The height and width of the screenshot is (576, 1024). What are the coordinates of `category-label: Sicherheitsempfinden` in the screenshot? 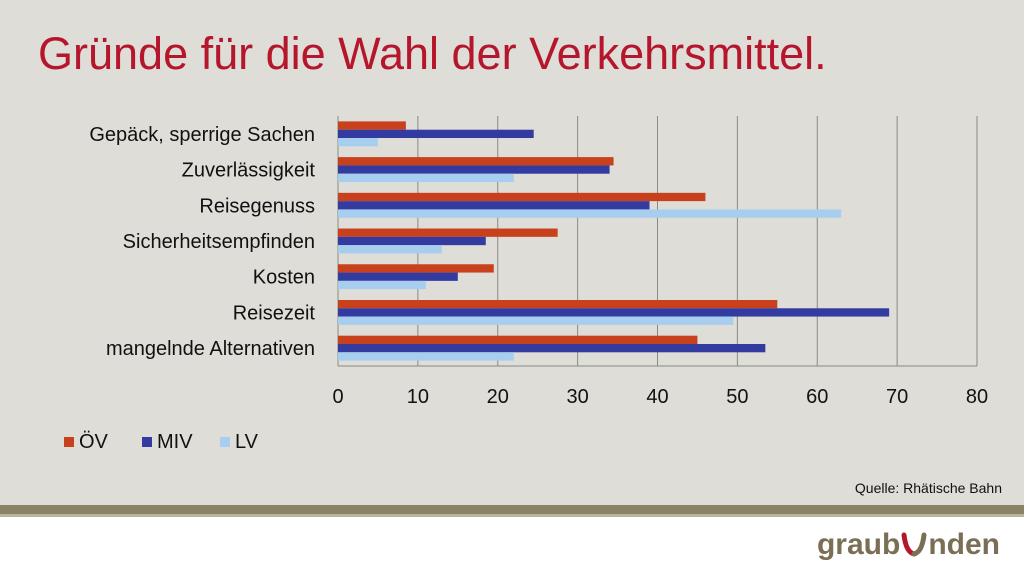 It's located at (219, 242).